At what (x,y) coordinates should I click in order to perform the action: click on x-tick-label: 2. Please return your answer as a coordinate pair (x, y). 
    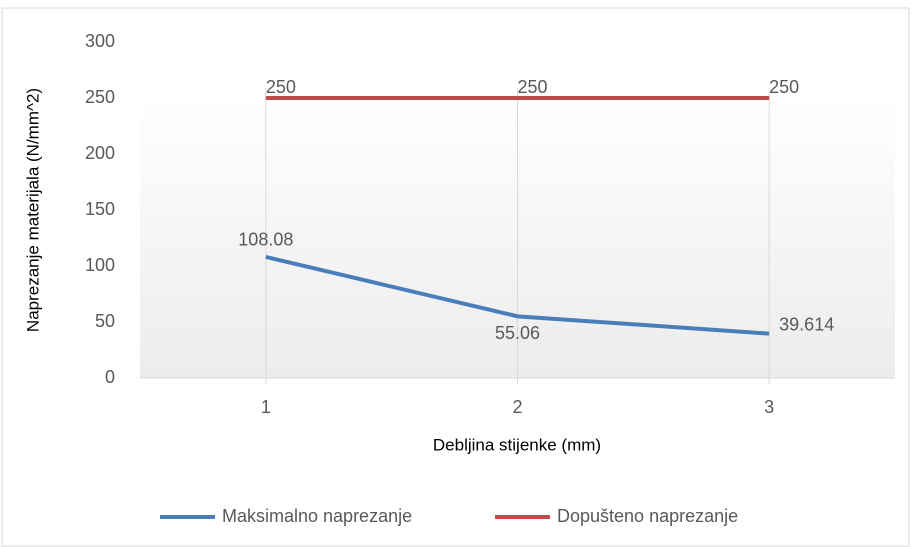
    Looking at the image, I should click on (517, 407).